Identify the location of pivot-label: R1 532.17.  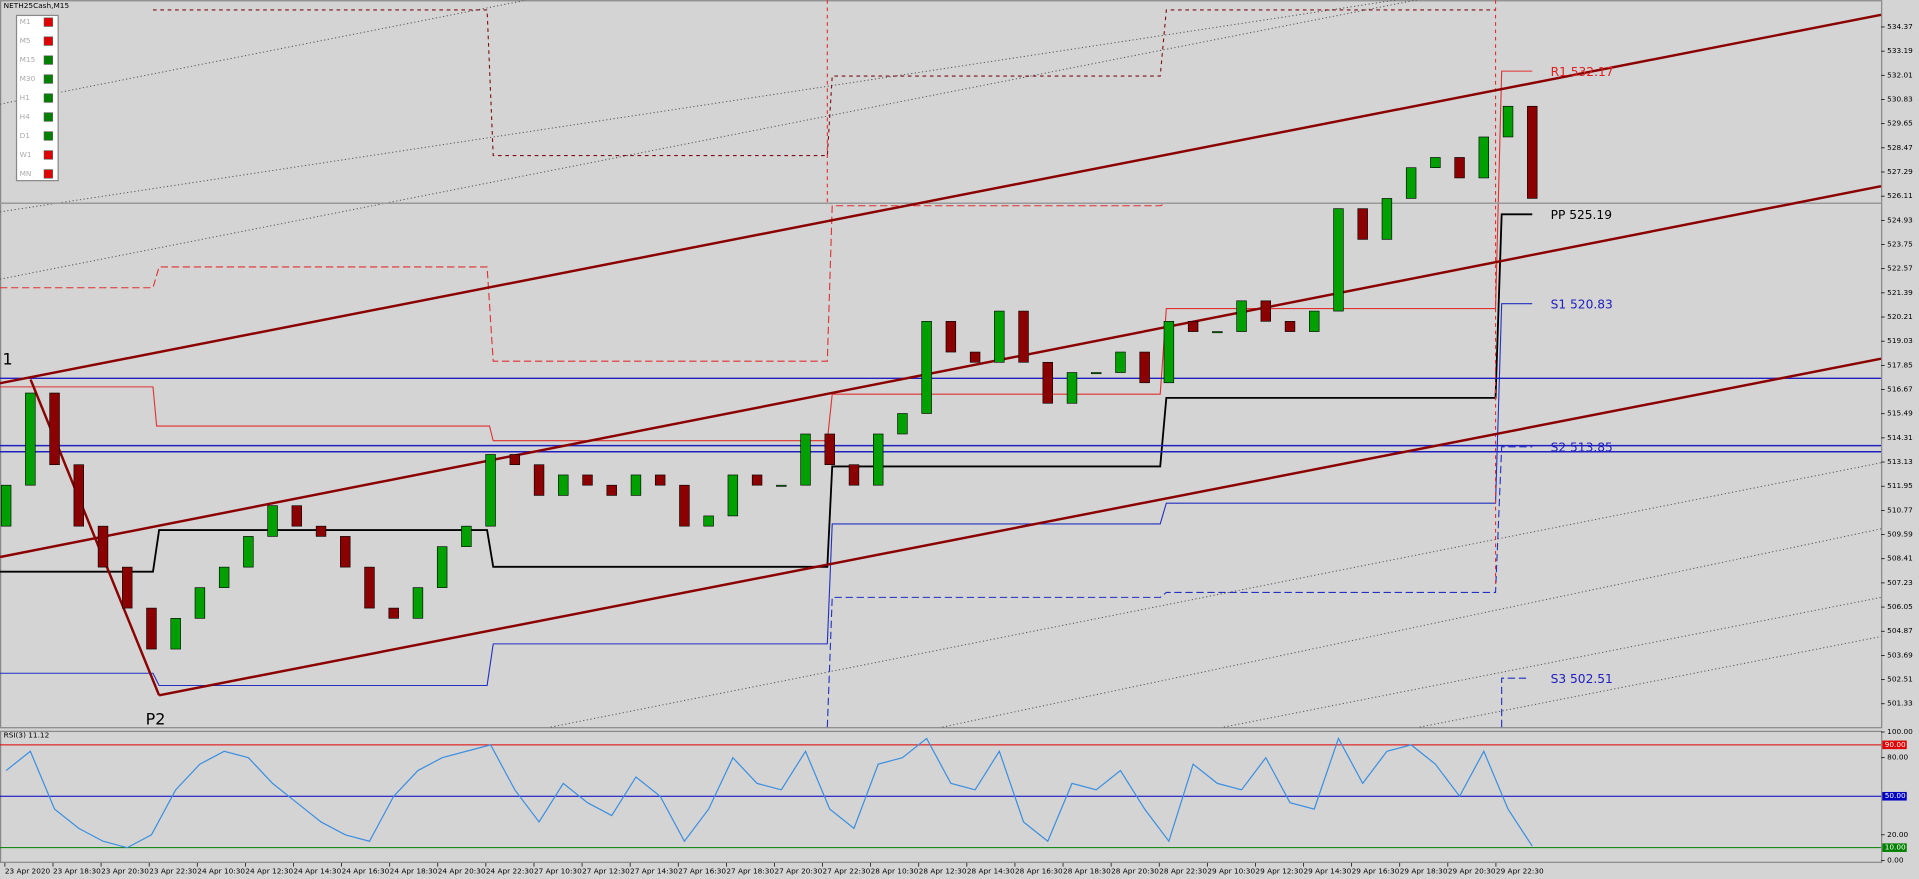
(1582, 72).